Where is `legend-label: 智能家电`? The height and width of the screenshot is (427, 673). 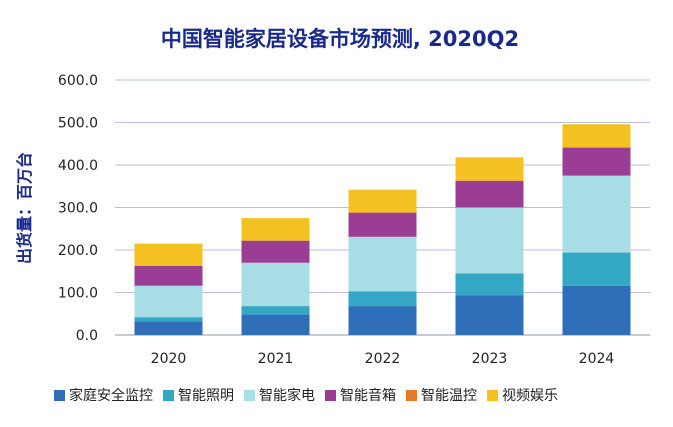 legend-label: 智能家电 is located at coordinates (287, 395).